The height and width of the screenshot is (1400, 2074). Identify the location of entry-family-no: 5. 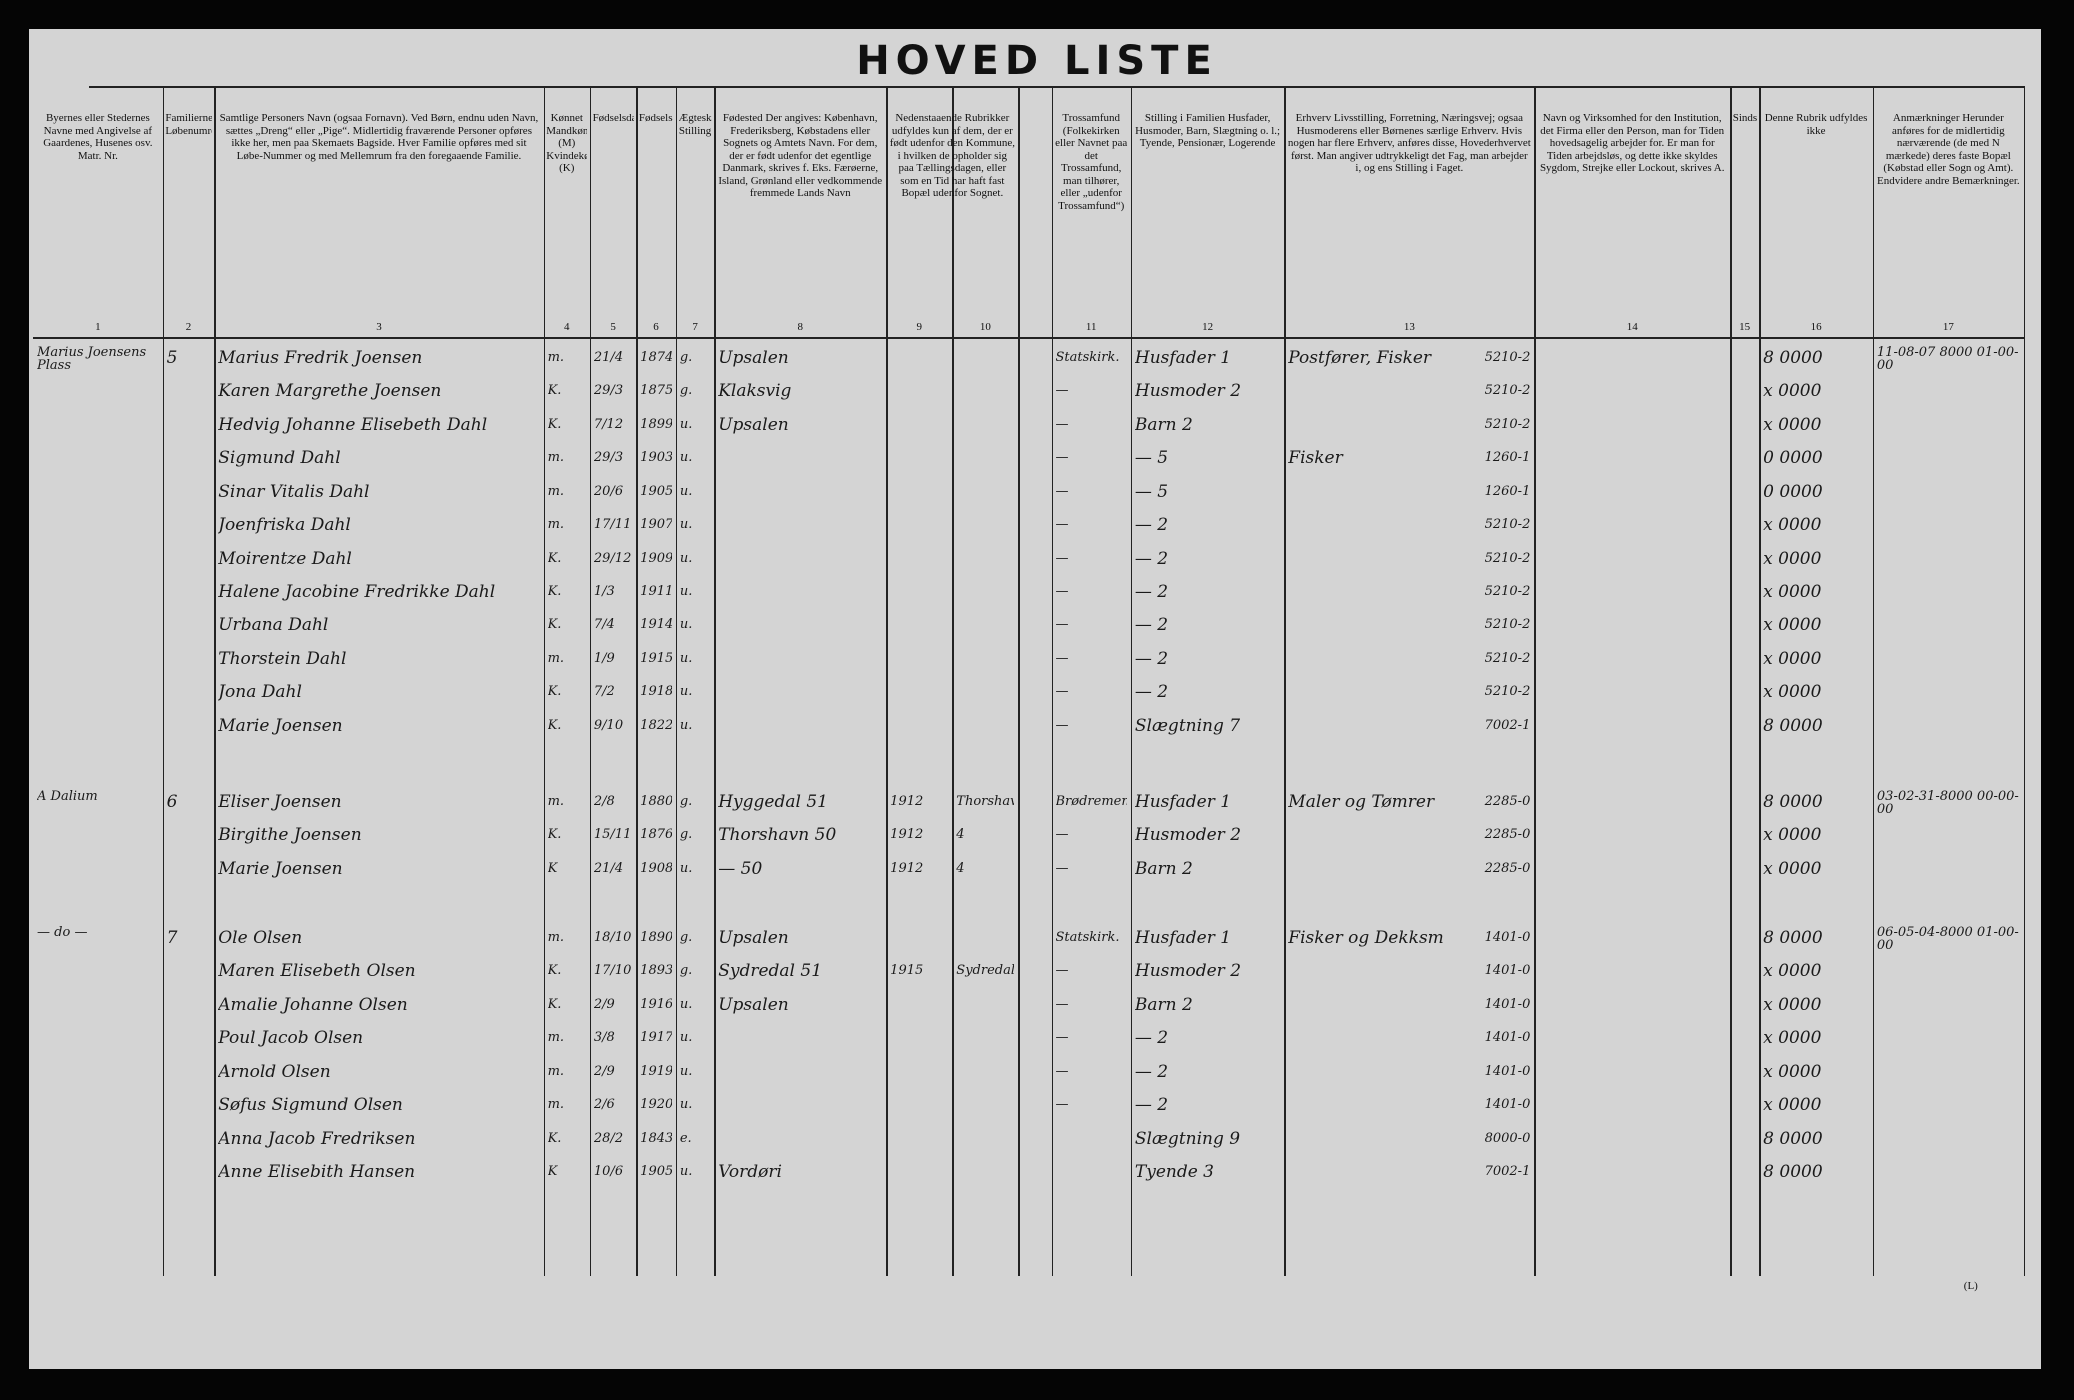
(172, 357).